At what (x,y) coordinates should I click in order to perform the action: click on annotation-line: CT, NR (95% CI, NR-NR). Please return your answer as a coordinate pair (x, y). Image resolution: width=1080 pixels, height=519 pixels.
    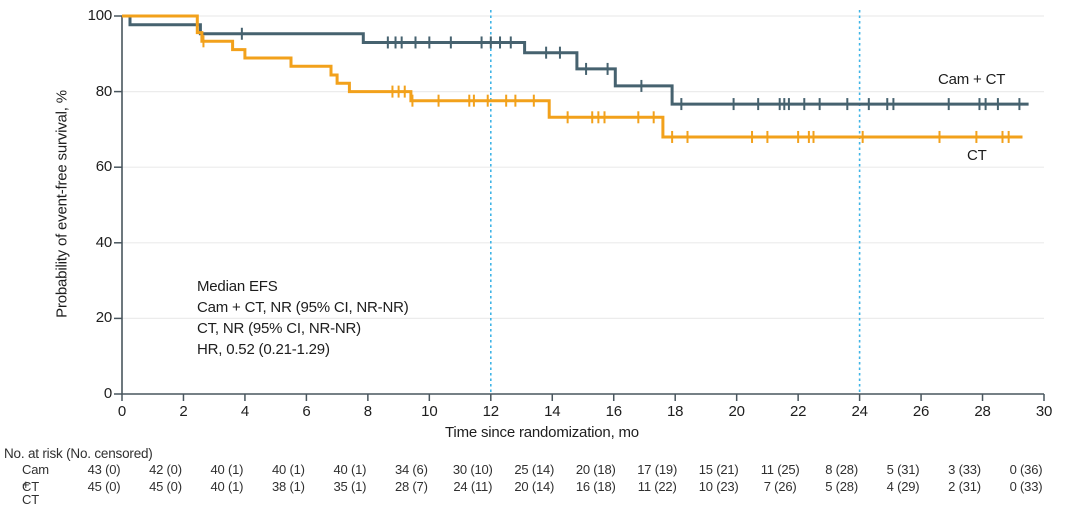
    Looking at the image, I should click on (279, 328).